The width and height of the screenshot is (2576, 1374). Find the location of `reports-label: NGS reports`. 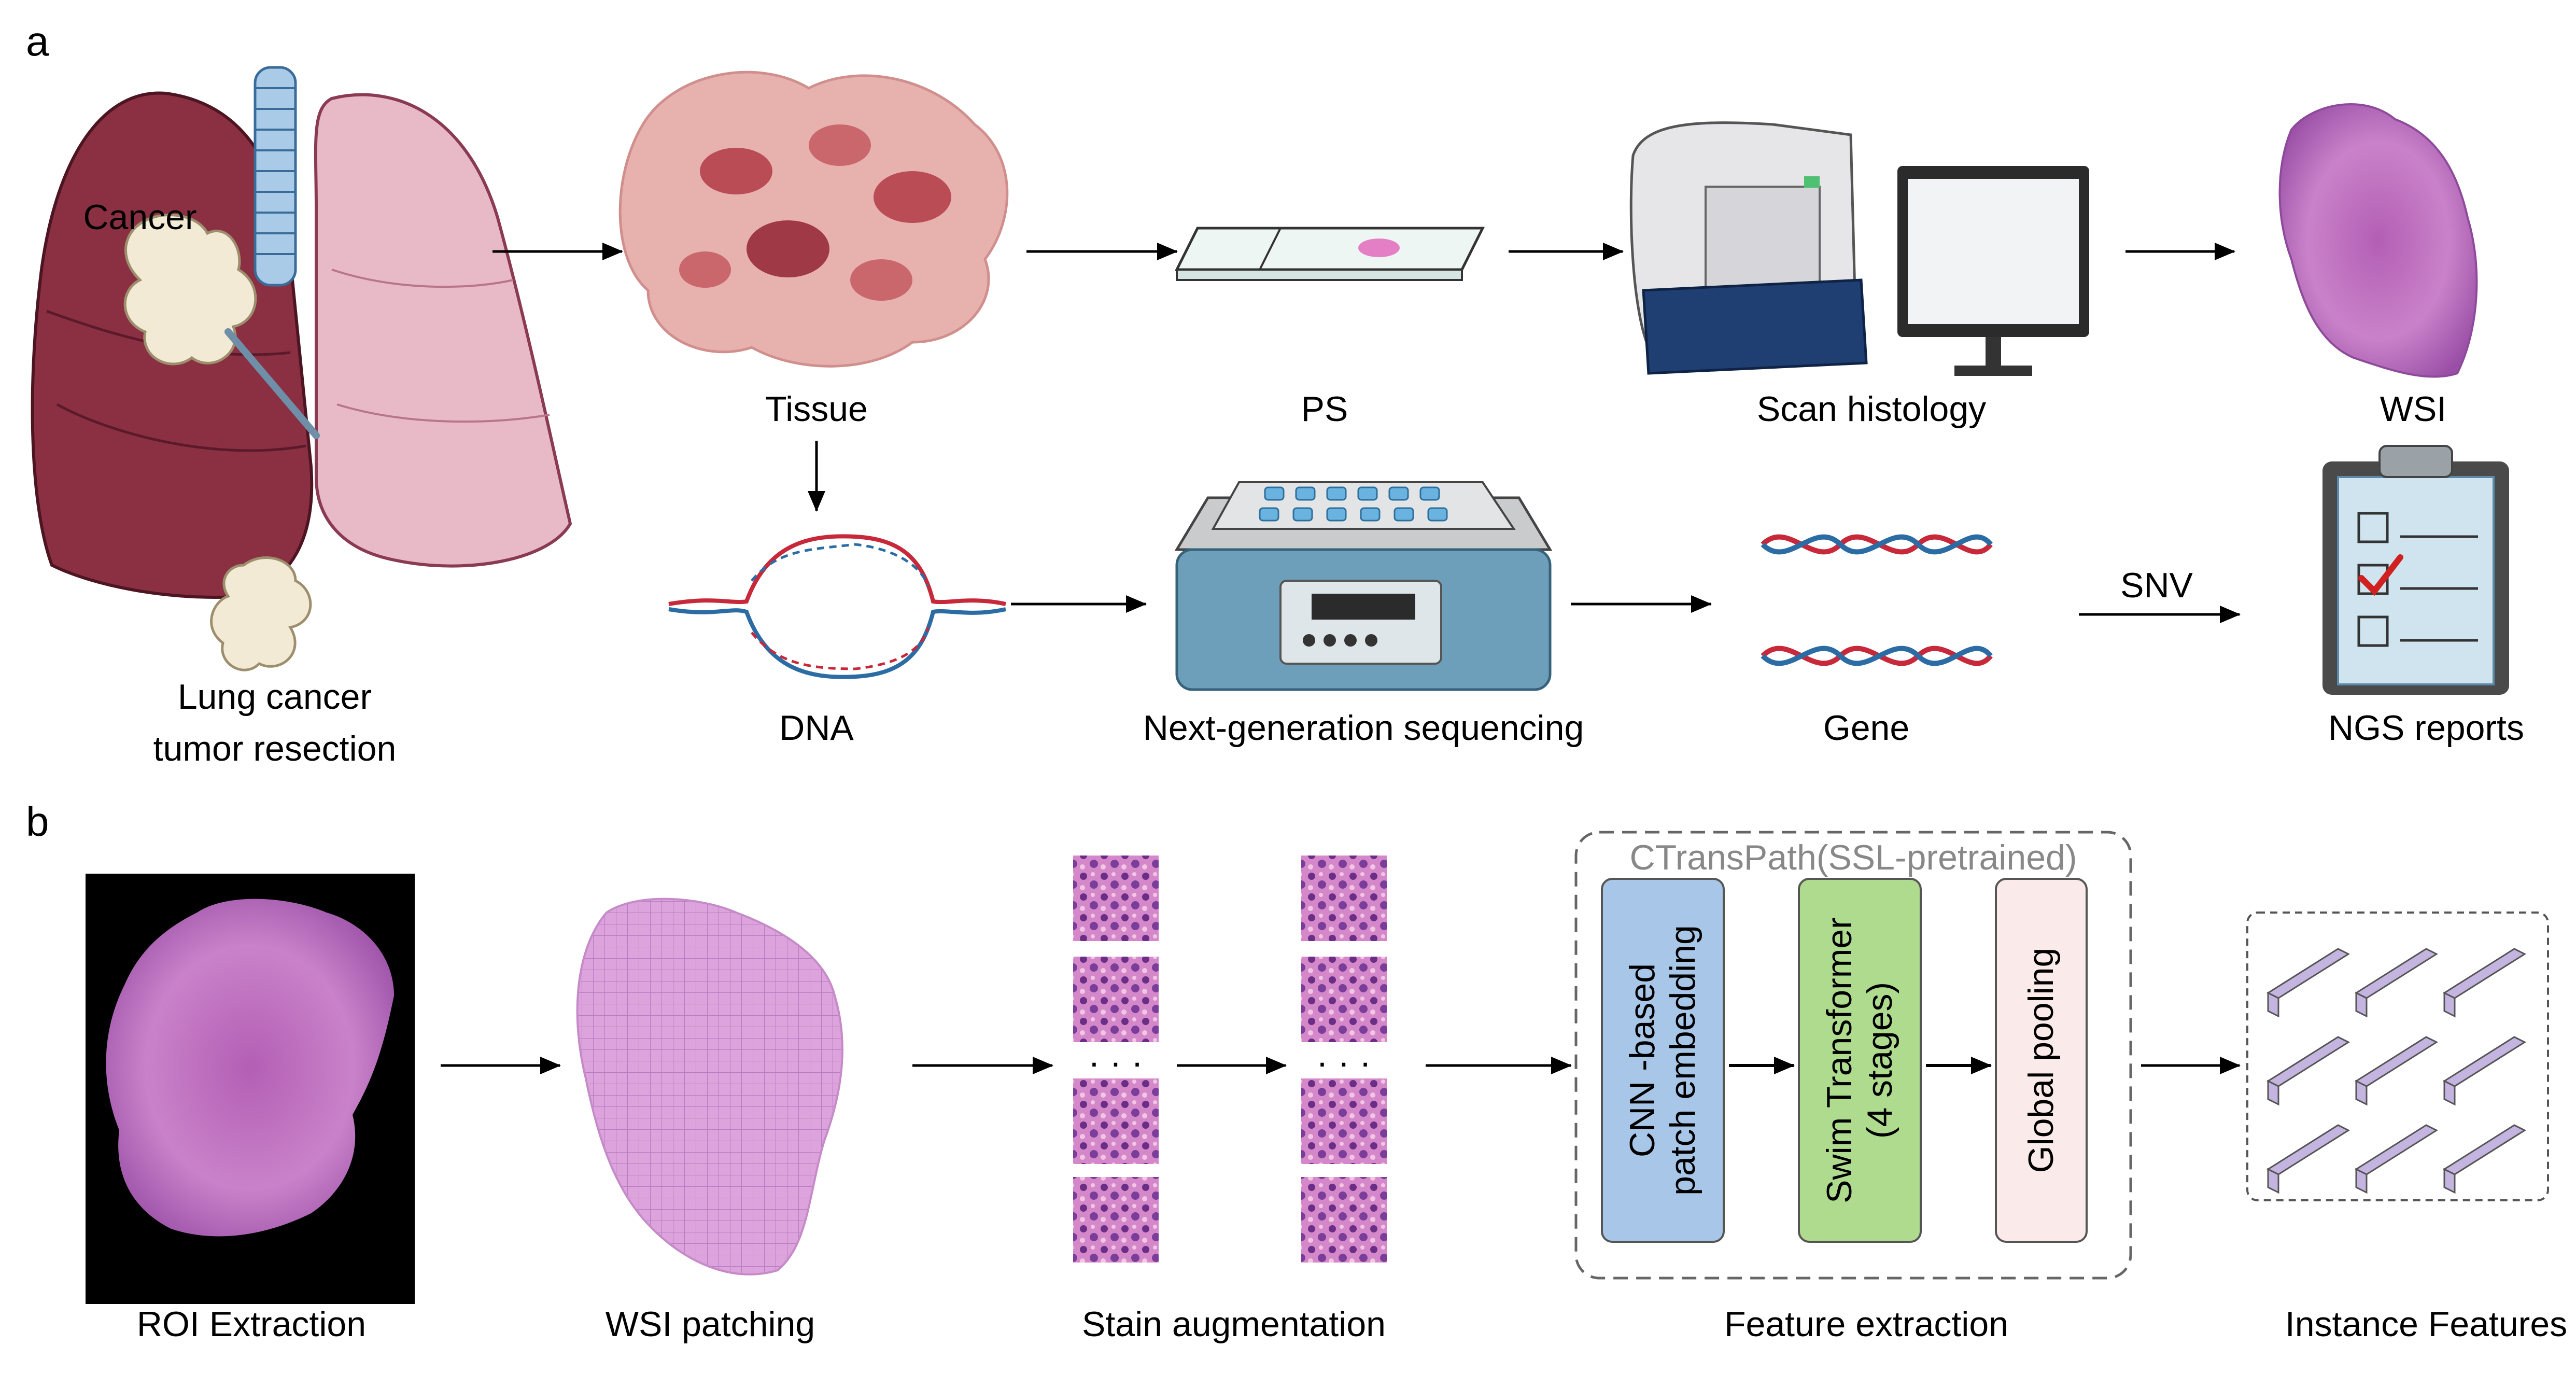

reports-label: NGS reports is located at coordinates (2426, 728).